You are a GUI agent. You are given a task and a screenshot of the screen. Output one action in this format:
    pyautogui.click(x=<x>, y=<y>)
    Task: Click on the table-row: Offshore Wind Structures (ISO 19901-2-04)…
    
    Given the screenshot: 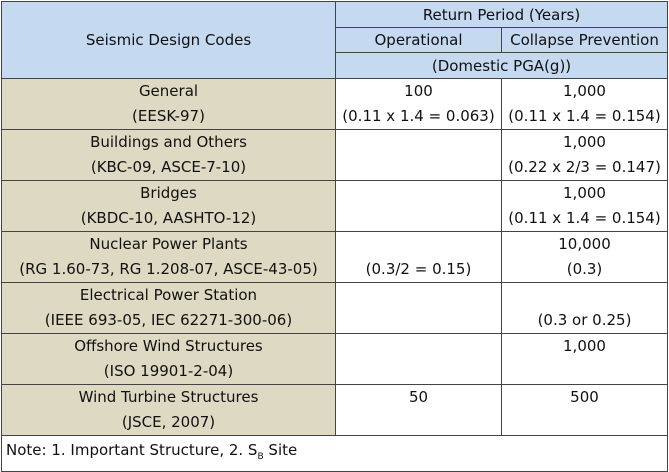 What is the action you would take?
    pyautogui.click(x=334, y=359)
    